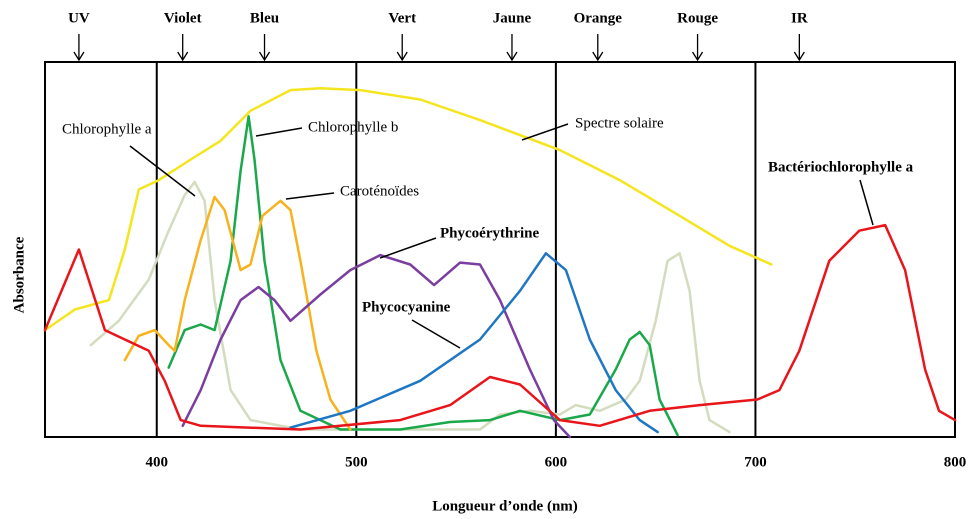  I want to click on series-label: Phycoérythrine, so click(489, 233).